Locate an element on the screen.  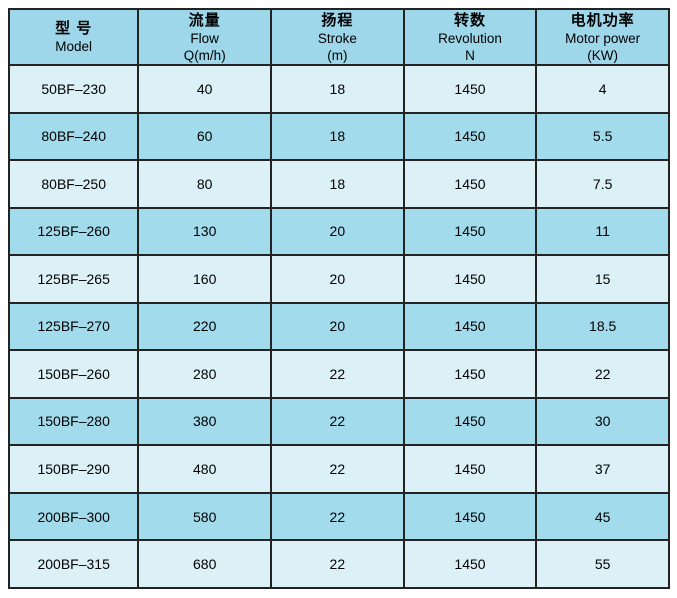
cell-flow: 680 is located at coordinates (205, 564).